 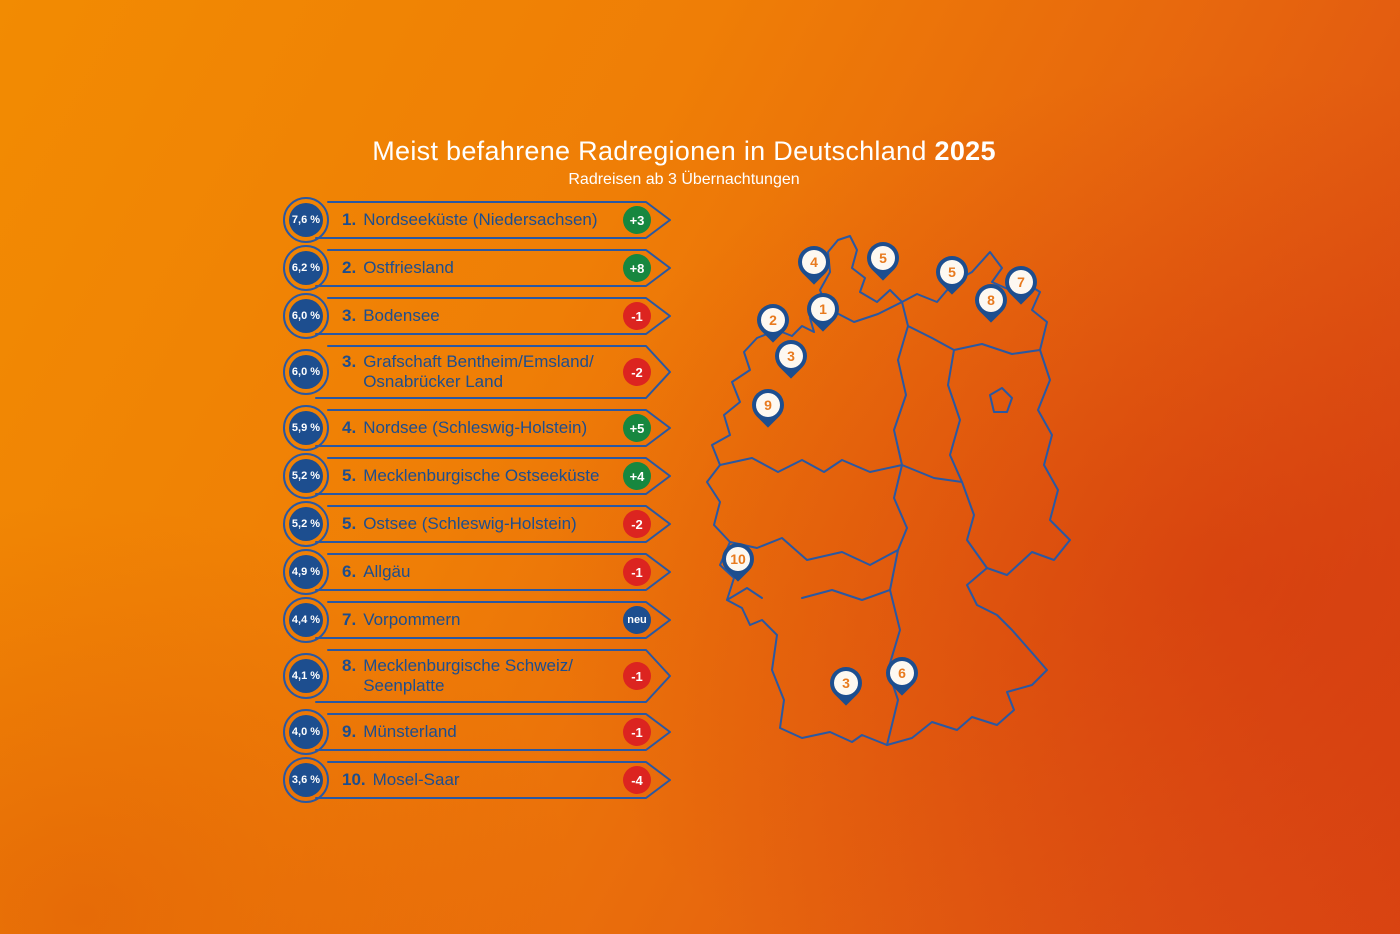 I want to click on region-rank: 9., so click(x=349, y=731).